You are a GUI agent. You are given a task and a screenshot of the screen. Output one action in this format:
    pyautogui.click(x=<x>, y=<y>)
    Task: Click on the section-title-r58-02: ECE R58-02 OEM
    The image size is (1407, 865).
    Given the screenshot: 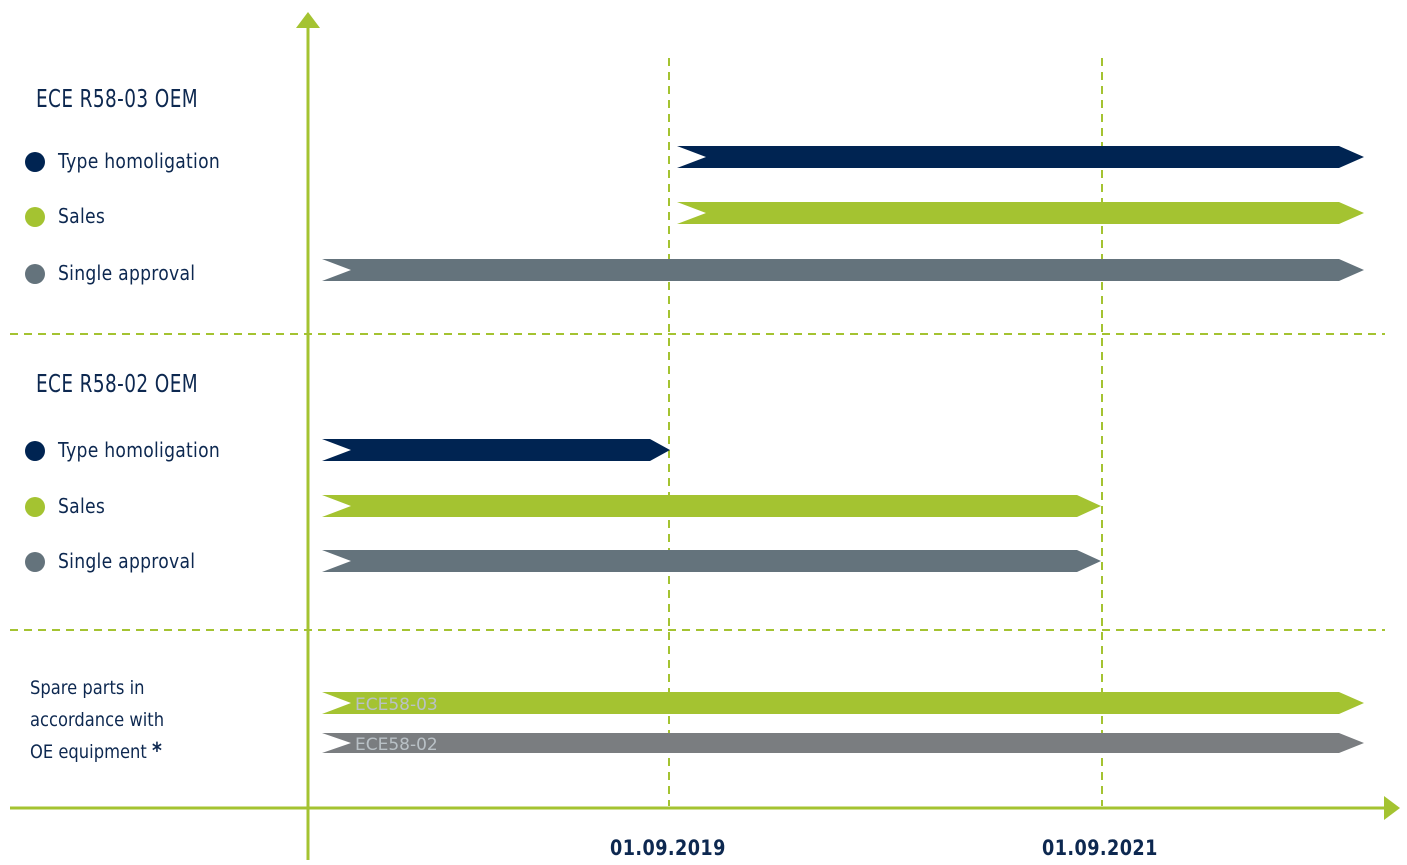 What is the action you would take?
    pyautogui.click(x=117, y=383)
    